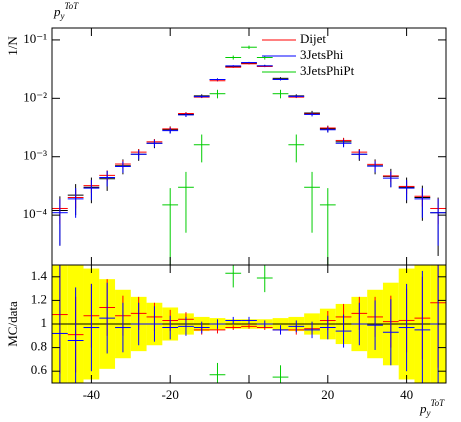 Image resolution: width=461 pixels, height=422 pixels. Describe the element at coordinates (72, 6) in the screenshot. I see `title-sup: ToT` at that location.